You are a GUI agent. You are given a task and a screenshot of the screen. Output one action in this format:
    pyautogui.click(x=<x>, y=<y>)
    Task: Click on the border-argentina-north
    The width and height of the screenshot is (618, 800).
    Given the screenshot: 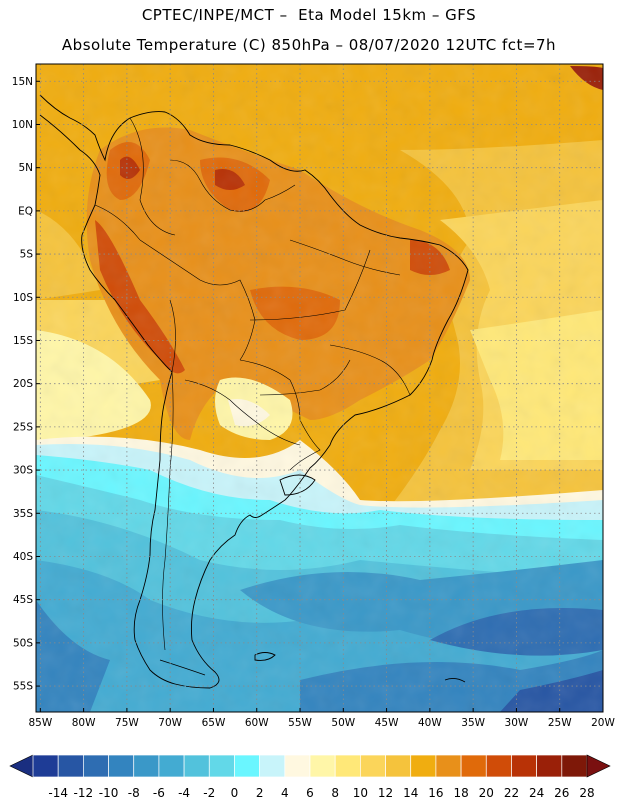 What is the action you would take?
    pyautogui.click(x=242, y=412)
    